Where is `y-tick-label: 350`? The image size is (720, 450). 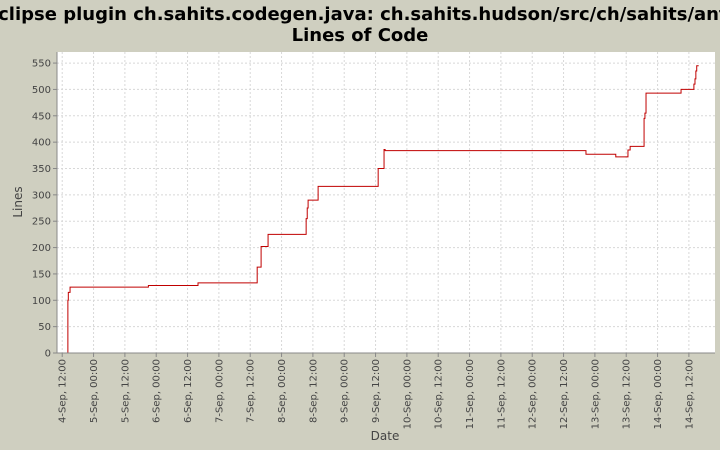 y-tick-label: 350 is located at coordinates (41, 169).